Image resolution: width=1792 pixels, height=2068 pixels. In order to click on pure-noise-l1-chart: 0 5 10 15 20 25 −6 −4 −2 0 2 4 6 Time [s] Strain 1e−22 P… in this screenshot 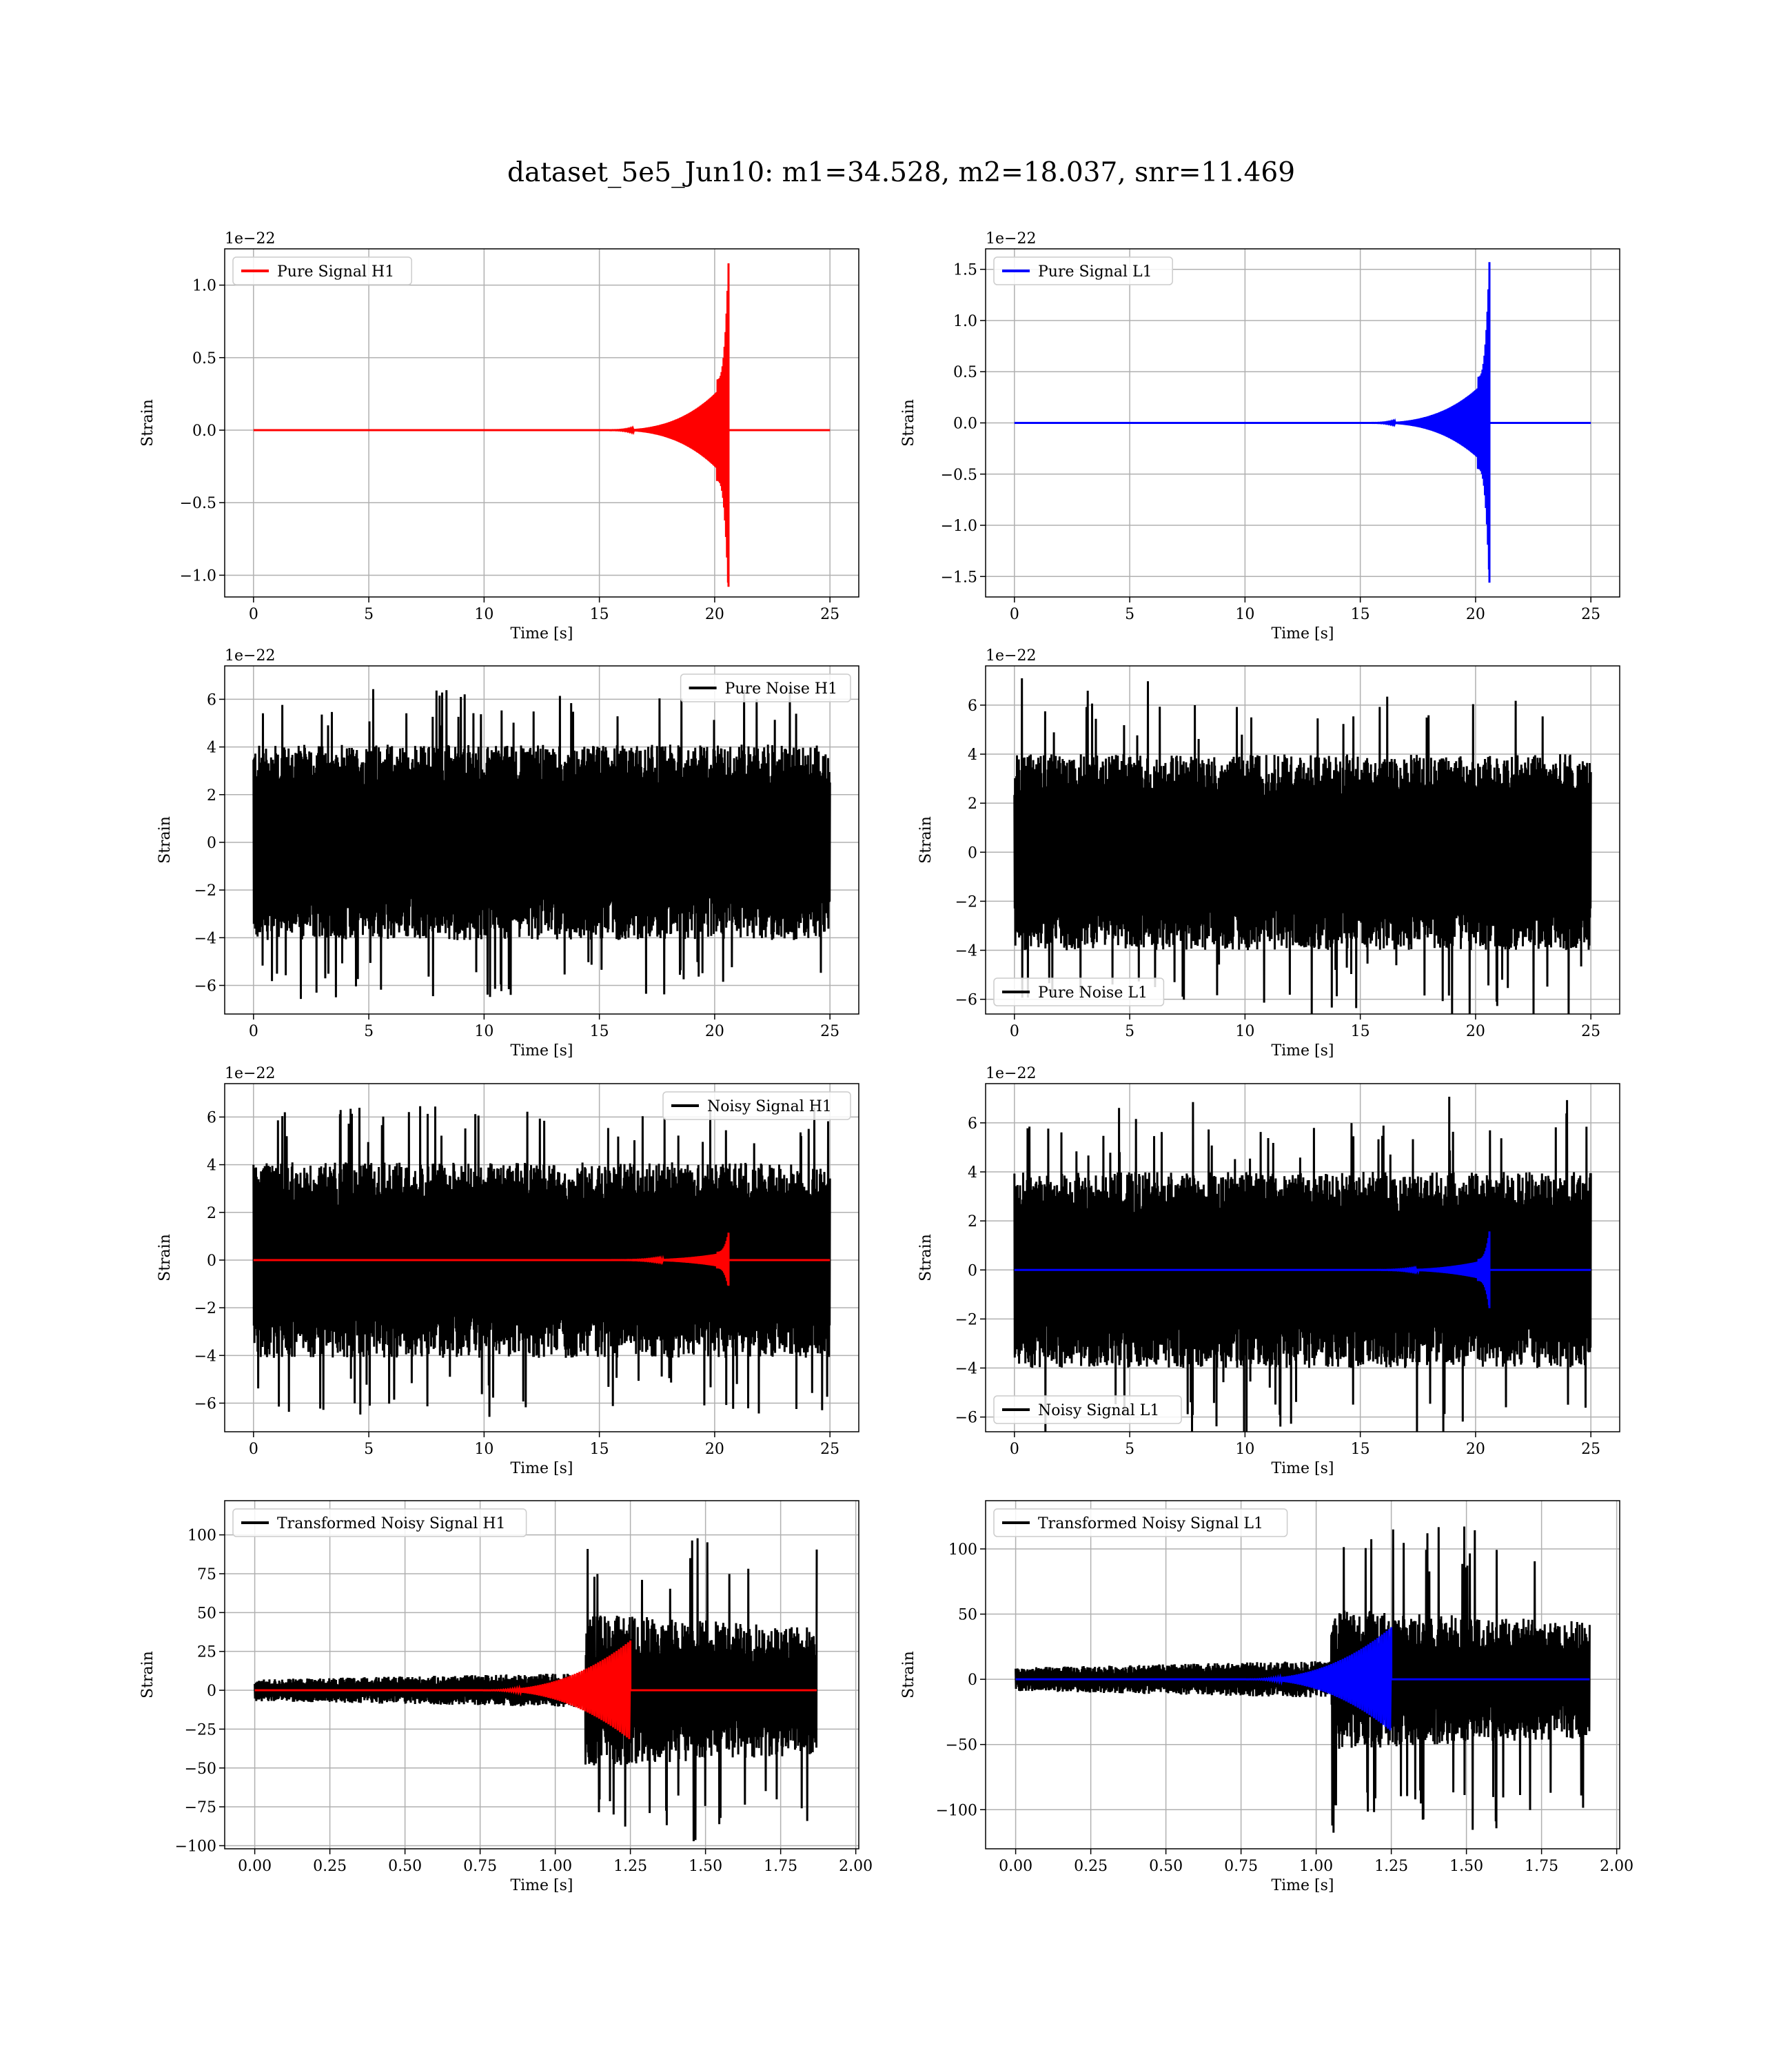, I will do `click(1268, 853)`.